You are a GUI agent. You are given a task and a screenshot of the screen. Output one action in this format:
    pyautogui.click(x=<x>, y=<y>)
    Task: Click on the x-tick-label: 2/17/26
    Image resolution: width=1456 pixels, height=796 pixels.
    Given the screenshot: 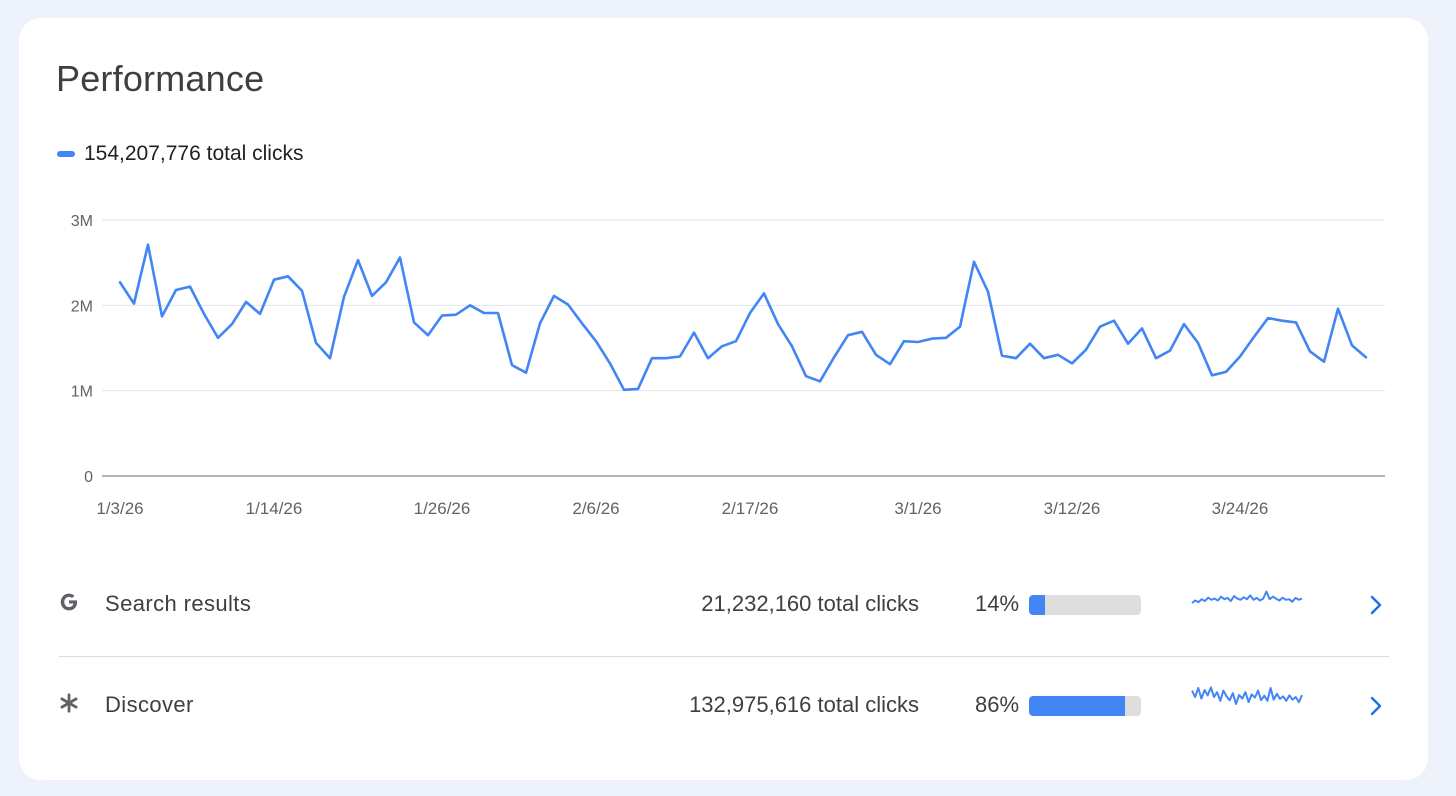 What is the action you would take?
    pyautogui.click(x=750, y=508)
    